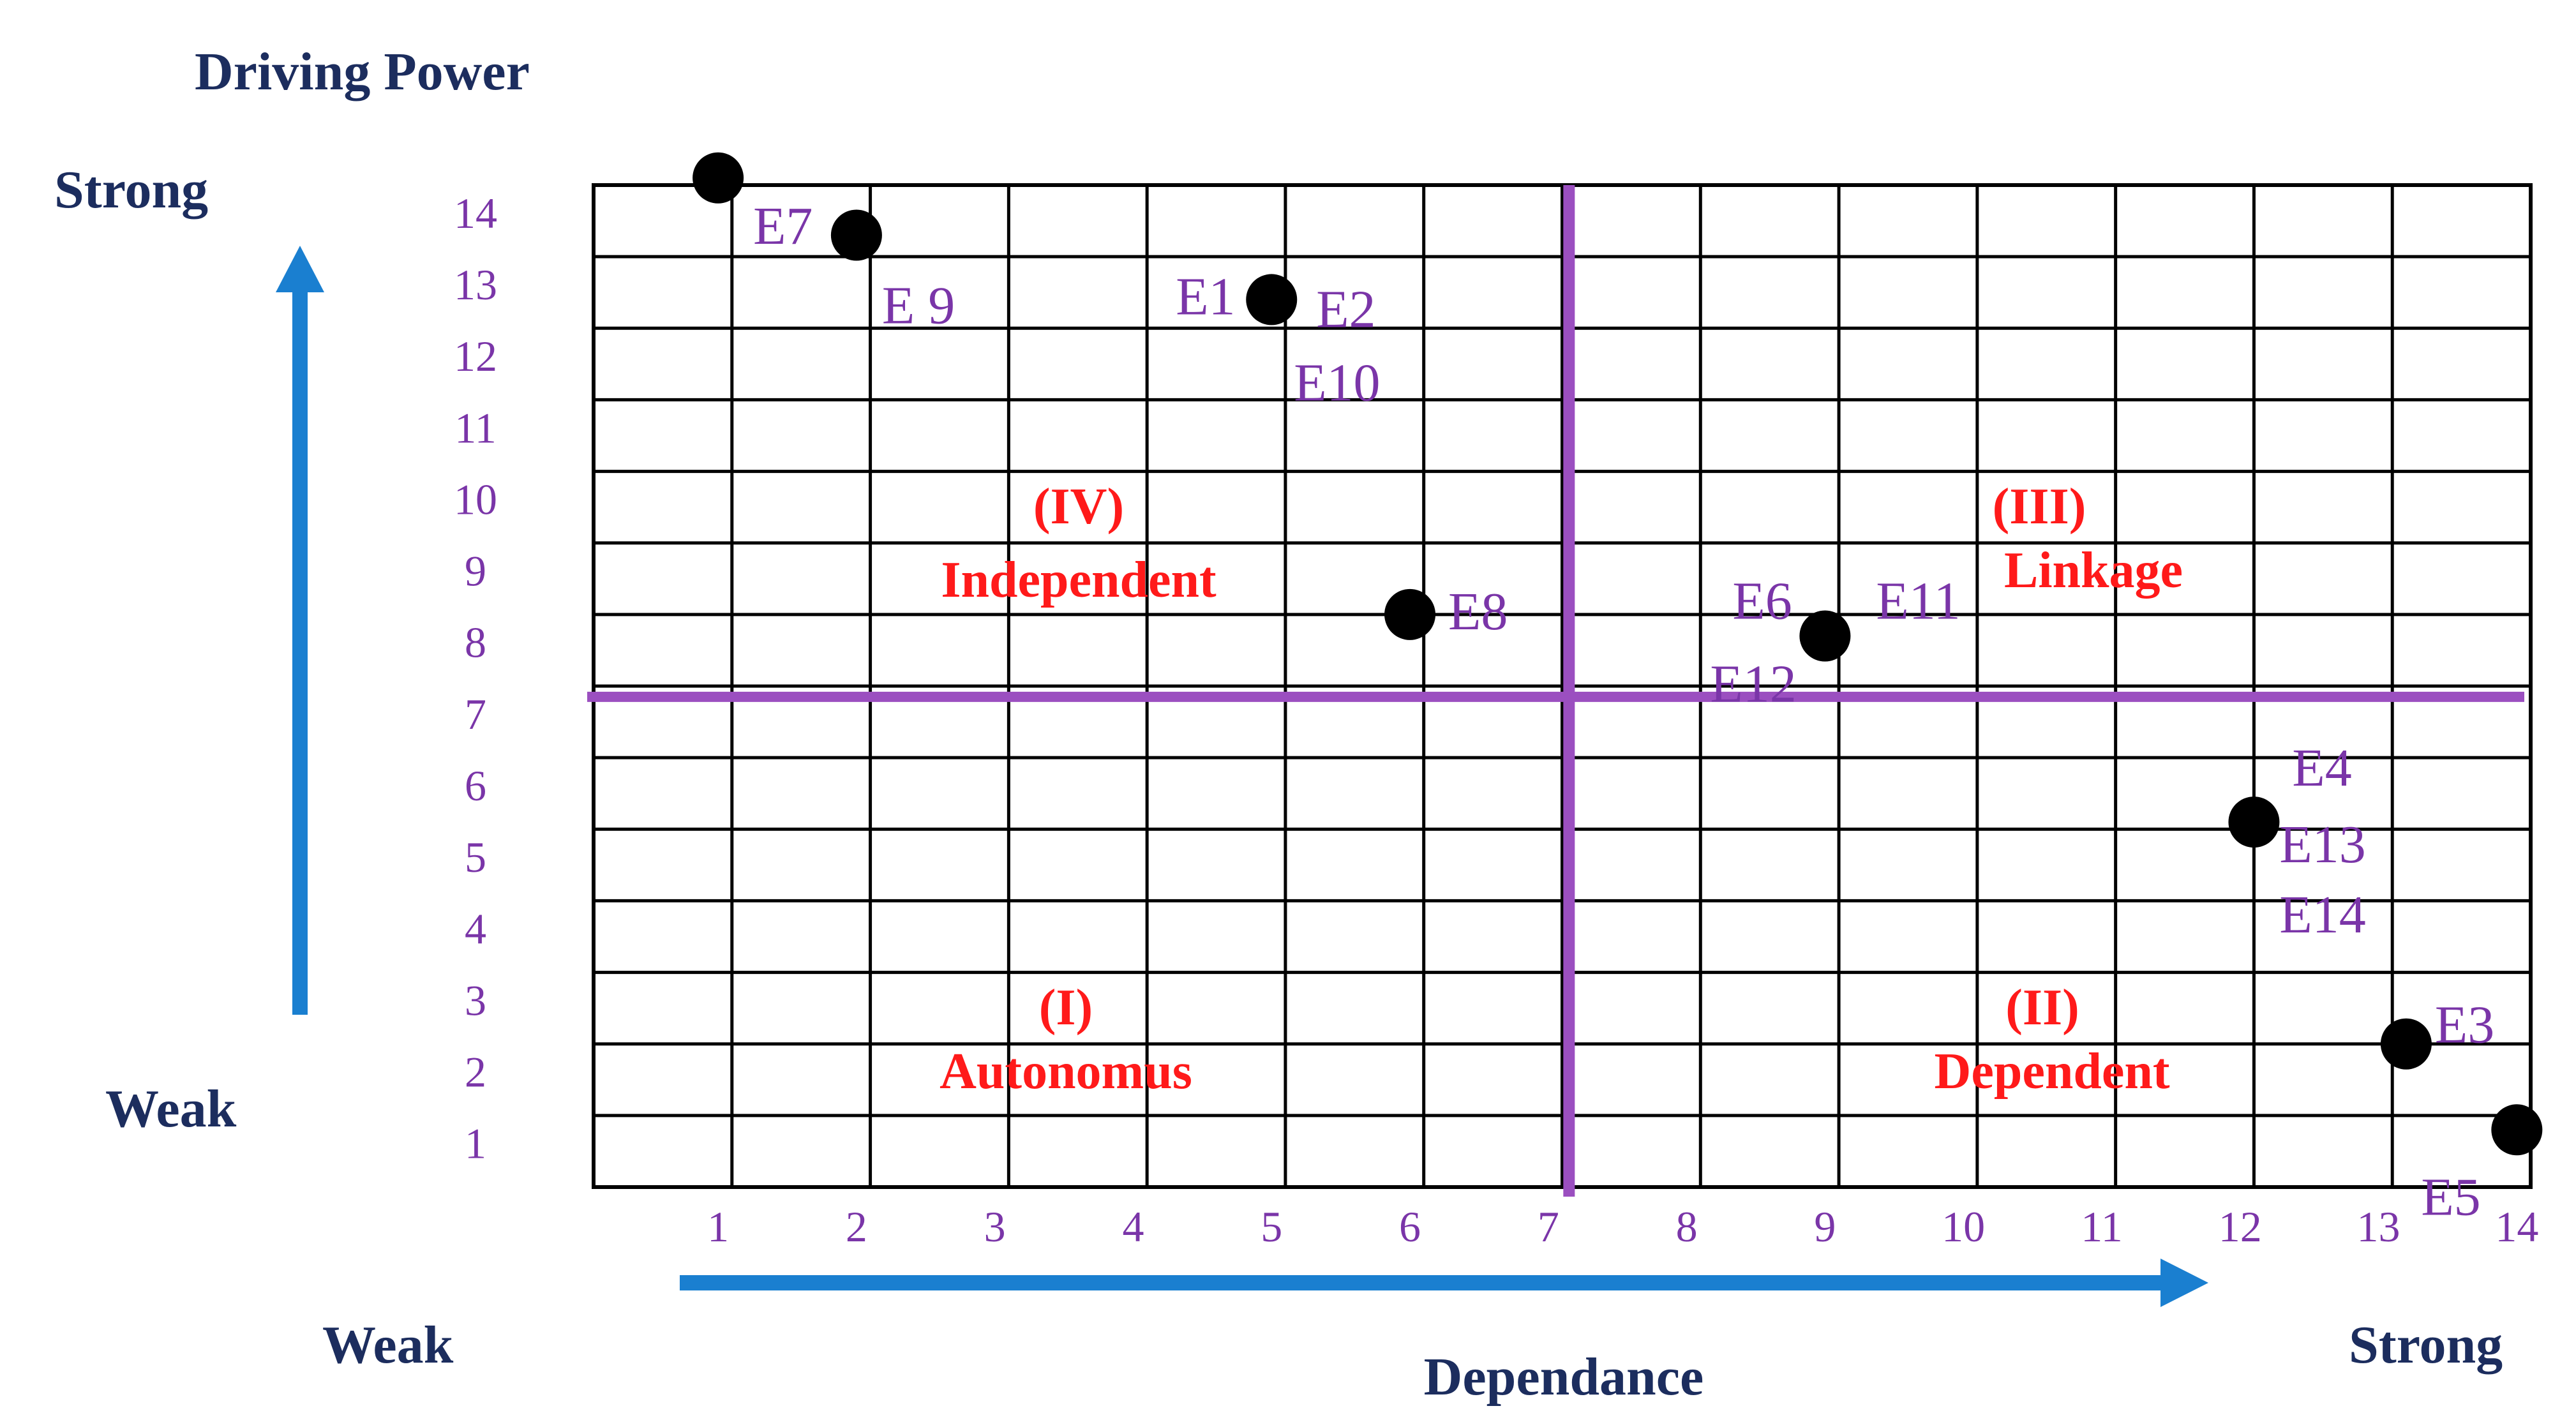 The width and height of the screenshot is (2576, 1413). What do you see at coordinates (1066, 1071) in the screenshot?
I see `quadrant-name: Autonomus` at bounding box center [1066, 1071].